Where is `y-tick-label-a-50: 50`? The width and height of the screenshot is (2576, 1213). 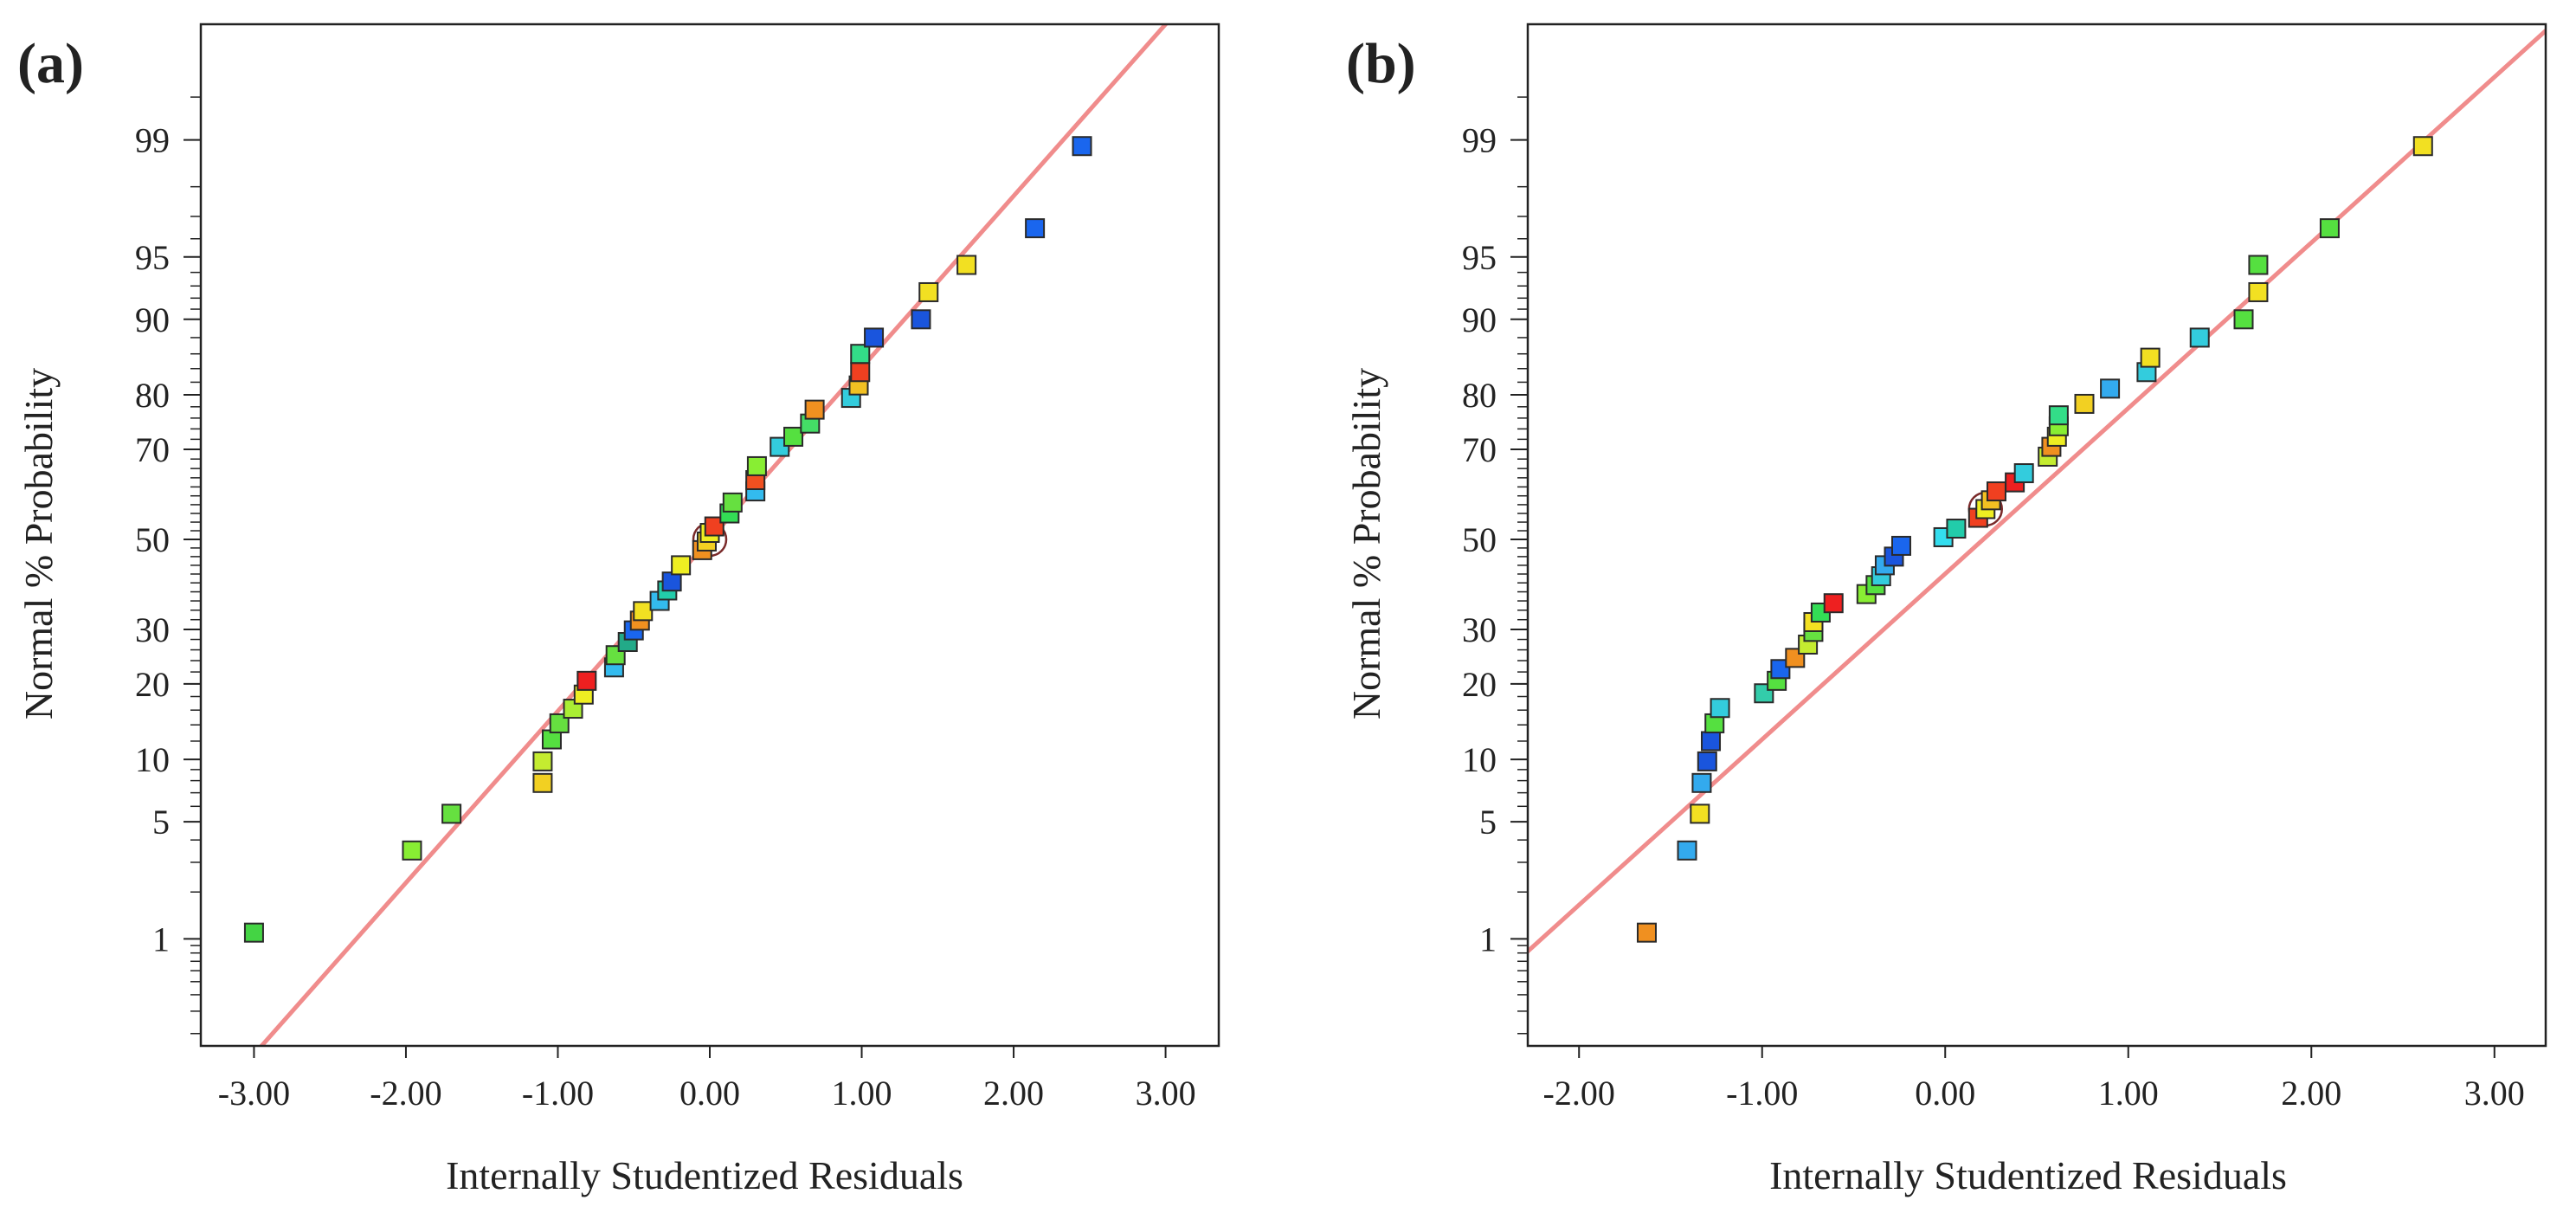
y-tick-label-a-50: 50 is located at coordinates (152, 539).